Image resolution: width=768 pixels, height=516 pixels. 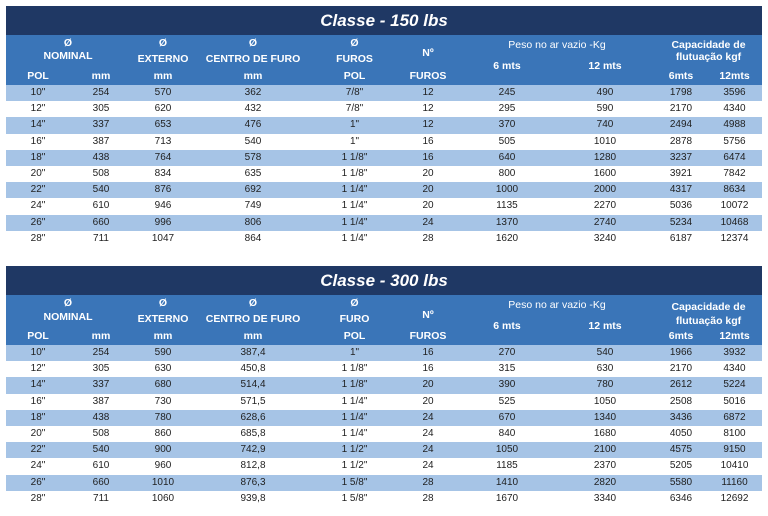 What do you see at coordinates (101, 92) in the screenshot?
I see `table-cell: 254` at bounding box center [101, 92].